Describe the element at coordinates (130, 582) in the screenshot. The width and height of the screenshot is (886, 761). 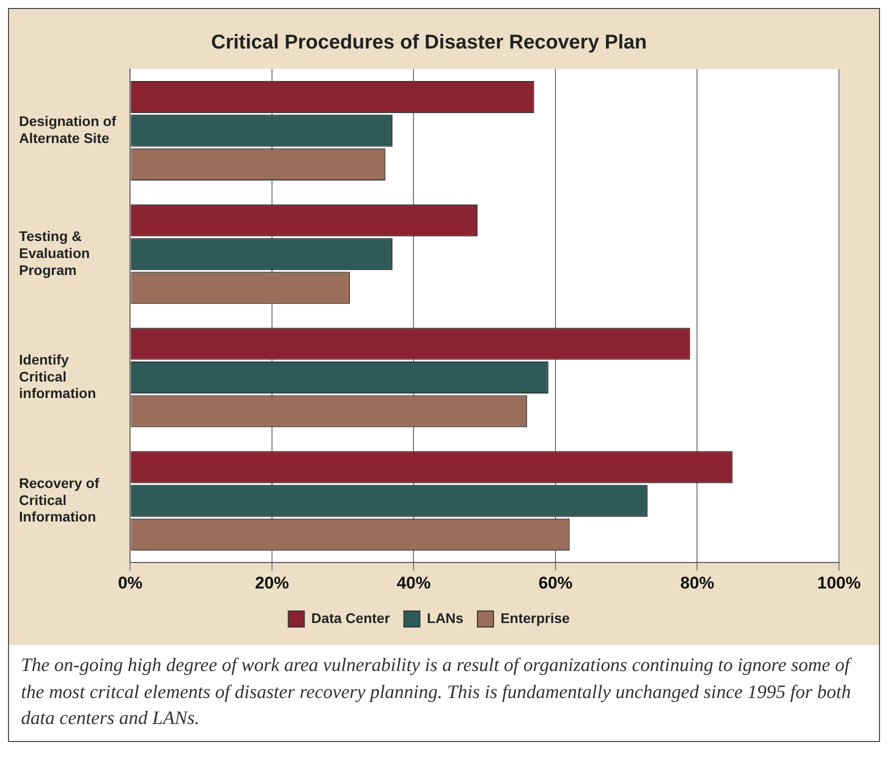
I see `x-tick-label: 0%` at that location.